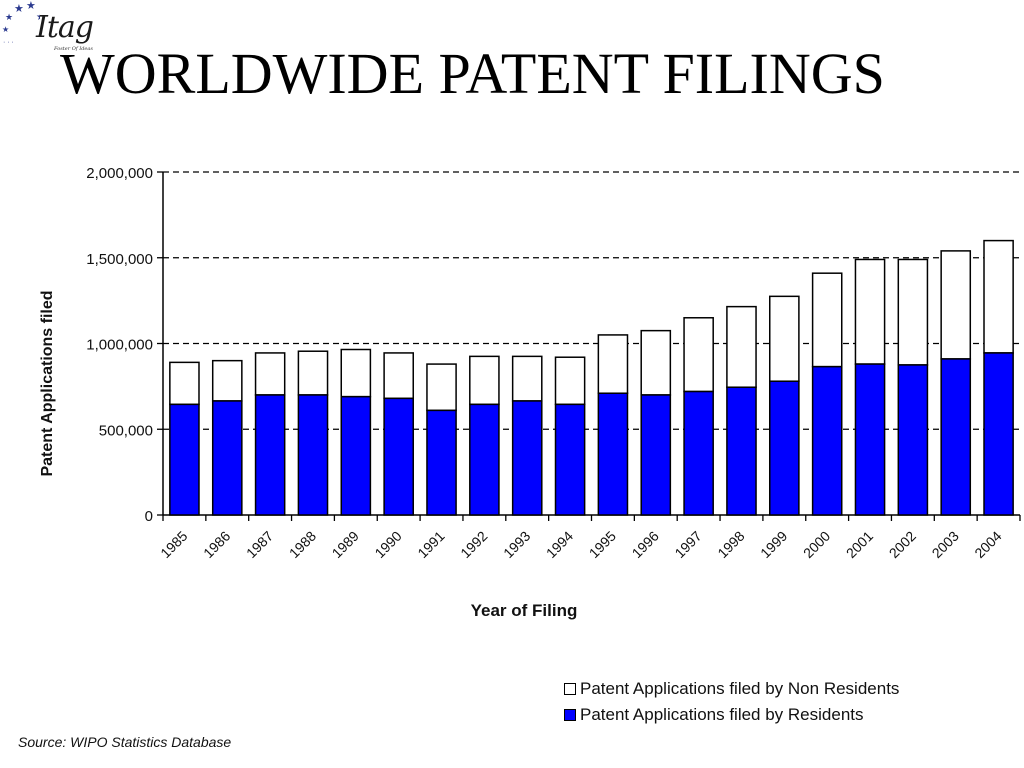 The image size is (1024, 768). What do you see at coordinates (859, 544) in the screenshot?
I see `x-tick-label: 2001` at bounding box center [859, 544].